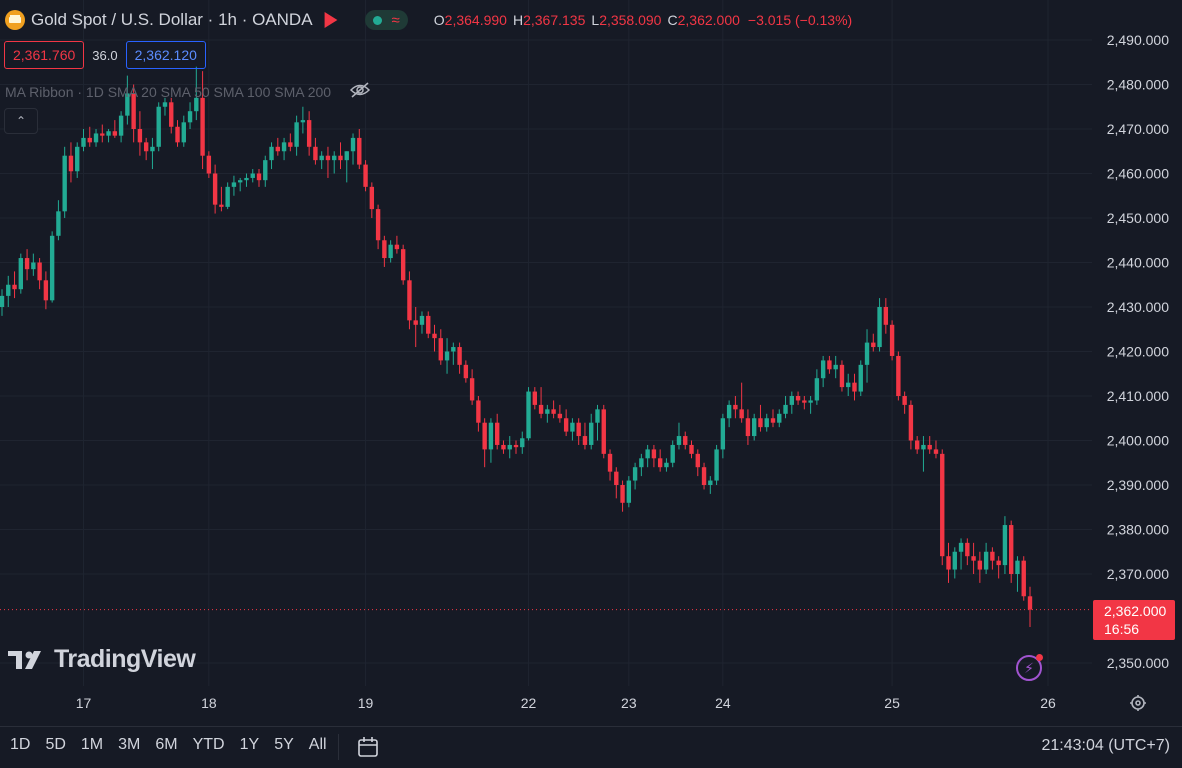  What do you see at coordinates (1138, 530) in the screenshot?
I see `y-tick-label: 2,380.000` at bounding box center [1138, 530].